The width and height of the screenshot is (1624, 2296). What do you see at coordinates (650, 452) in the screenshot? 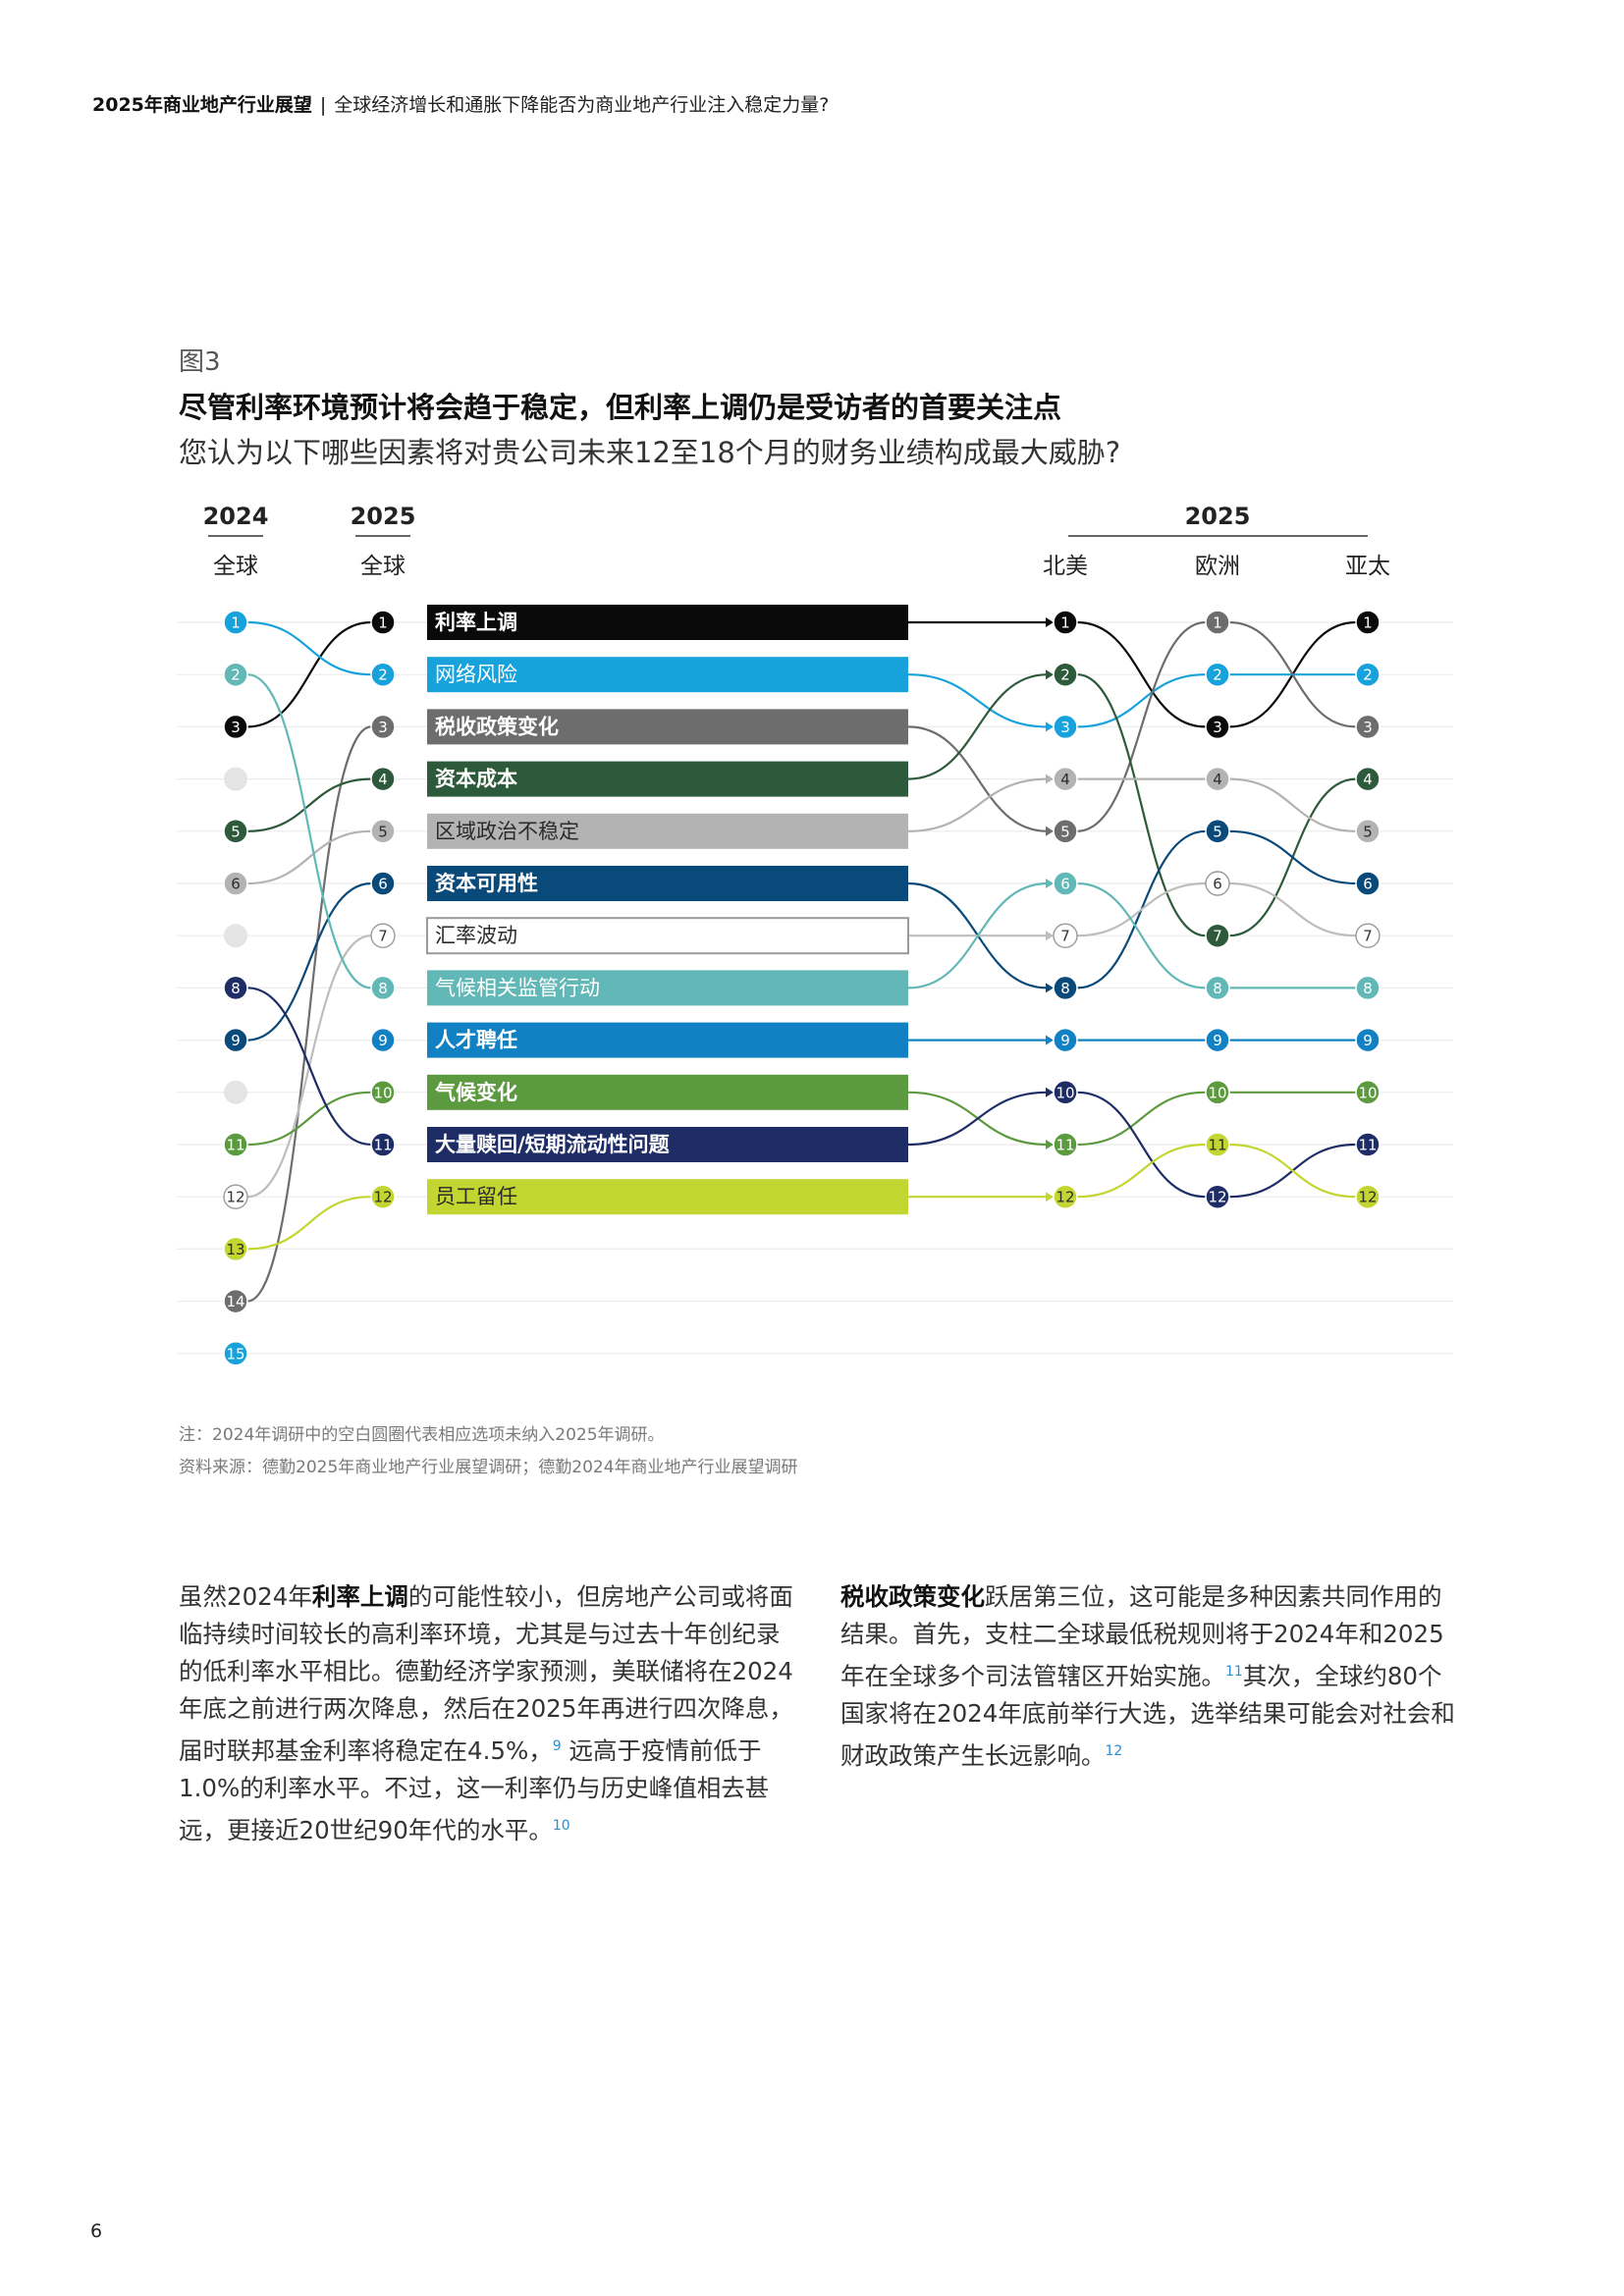
I see `figure-question: 您认为以下哪些因素将对贵公司未来12至18个月的财务业绩构成最大威胁?` at bounding box center [650, 452].